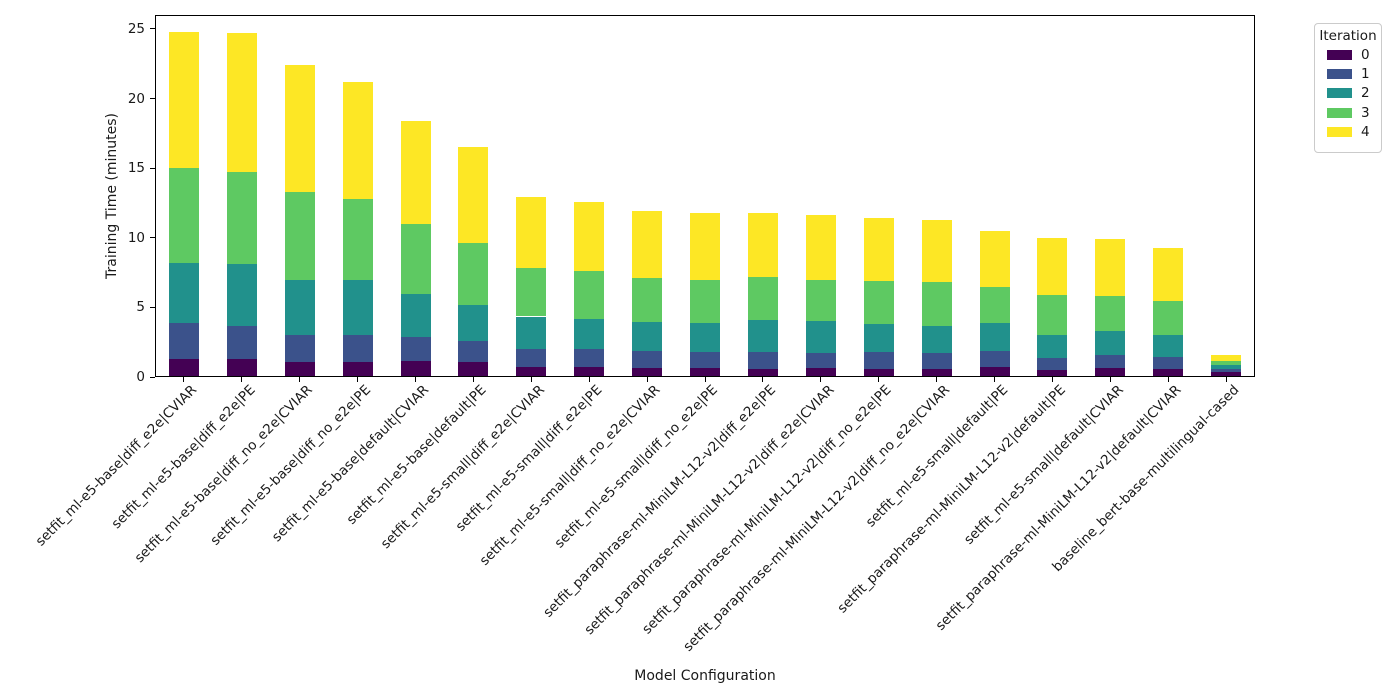  What do you see at coordinates (1365, 54) in the screenshot?
I see `legend-entry-label: 0` at bounding box center [1365, 54].